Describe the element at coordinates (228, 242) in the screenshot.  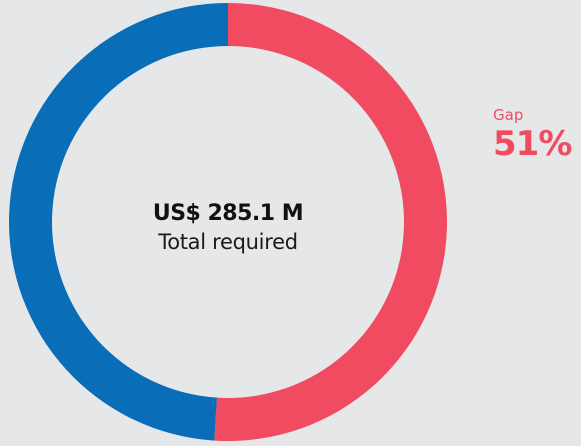
I see `total-required-label: Total required` at that location.